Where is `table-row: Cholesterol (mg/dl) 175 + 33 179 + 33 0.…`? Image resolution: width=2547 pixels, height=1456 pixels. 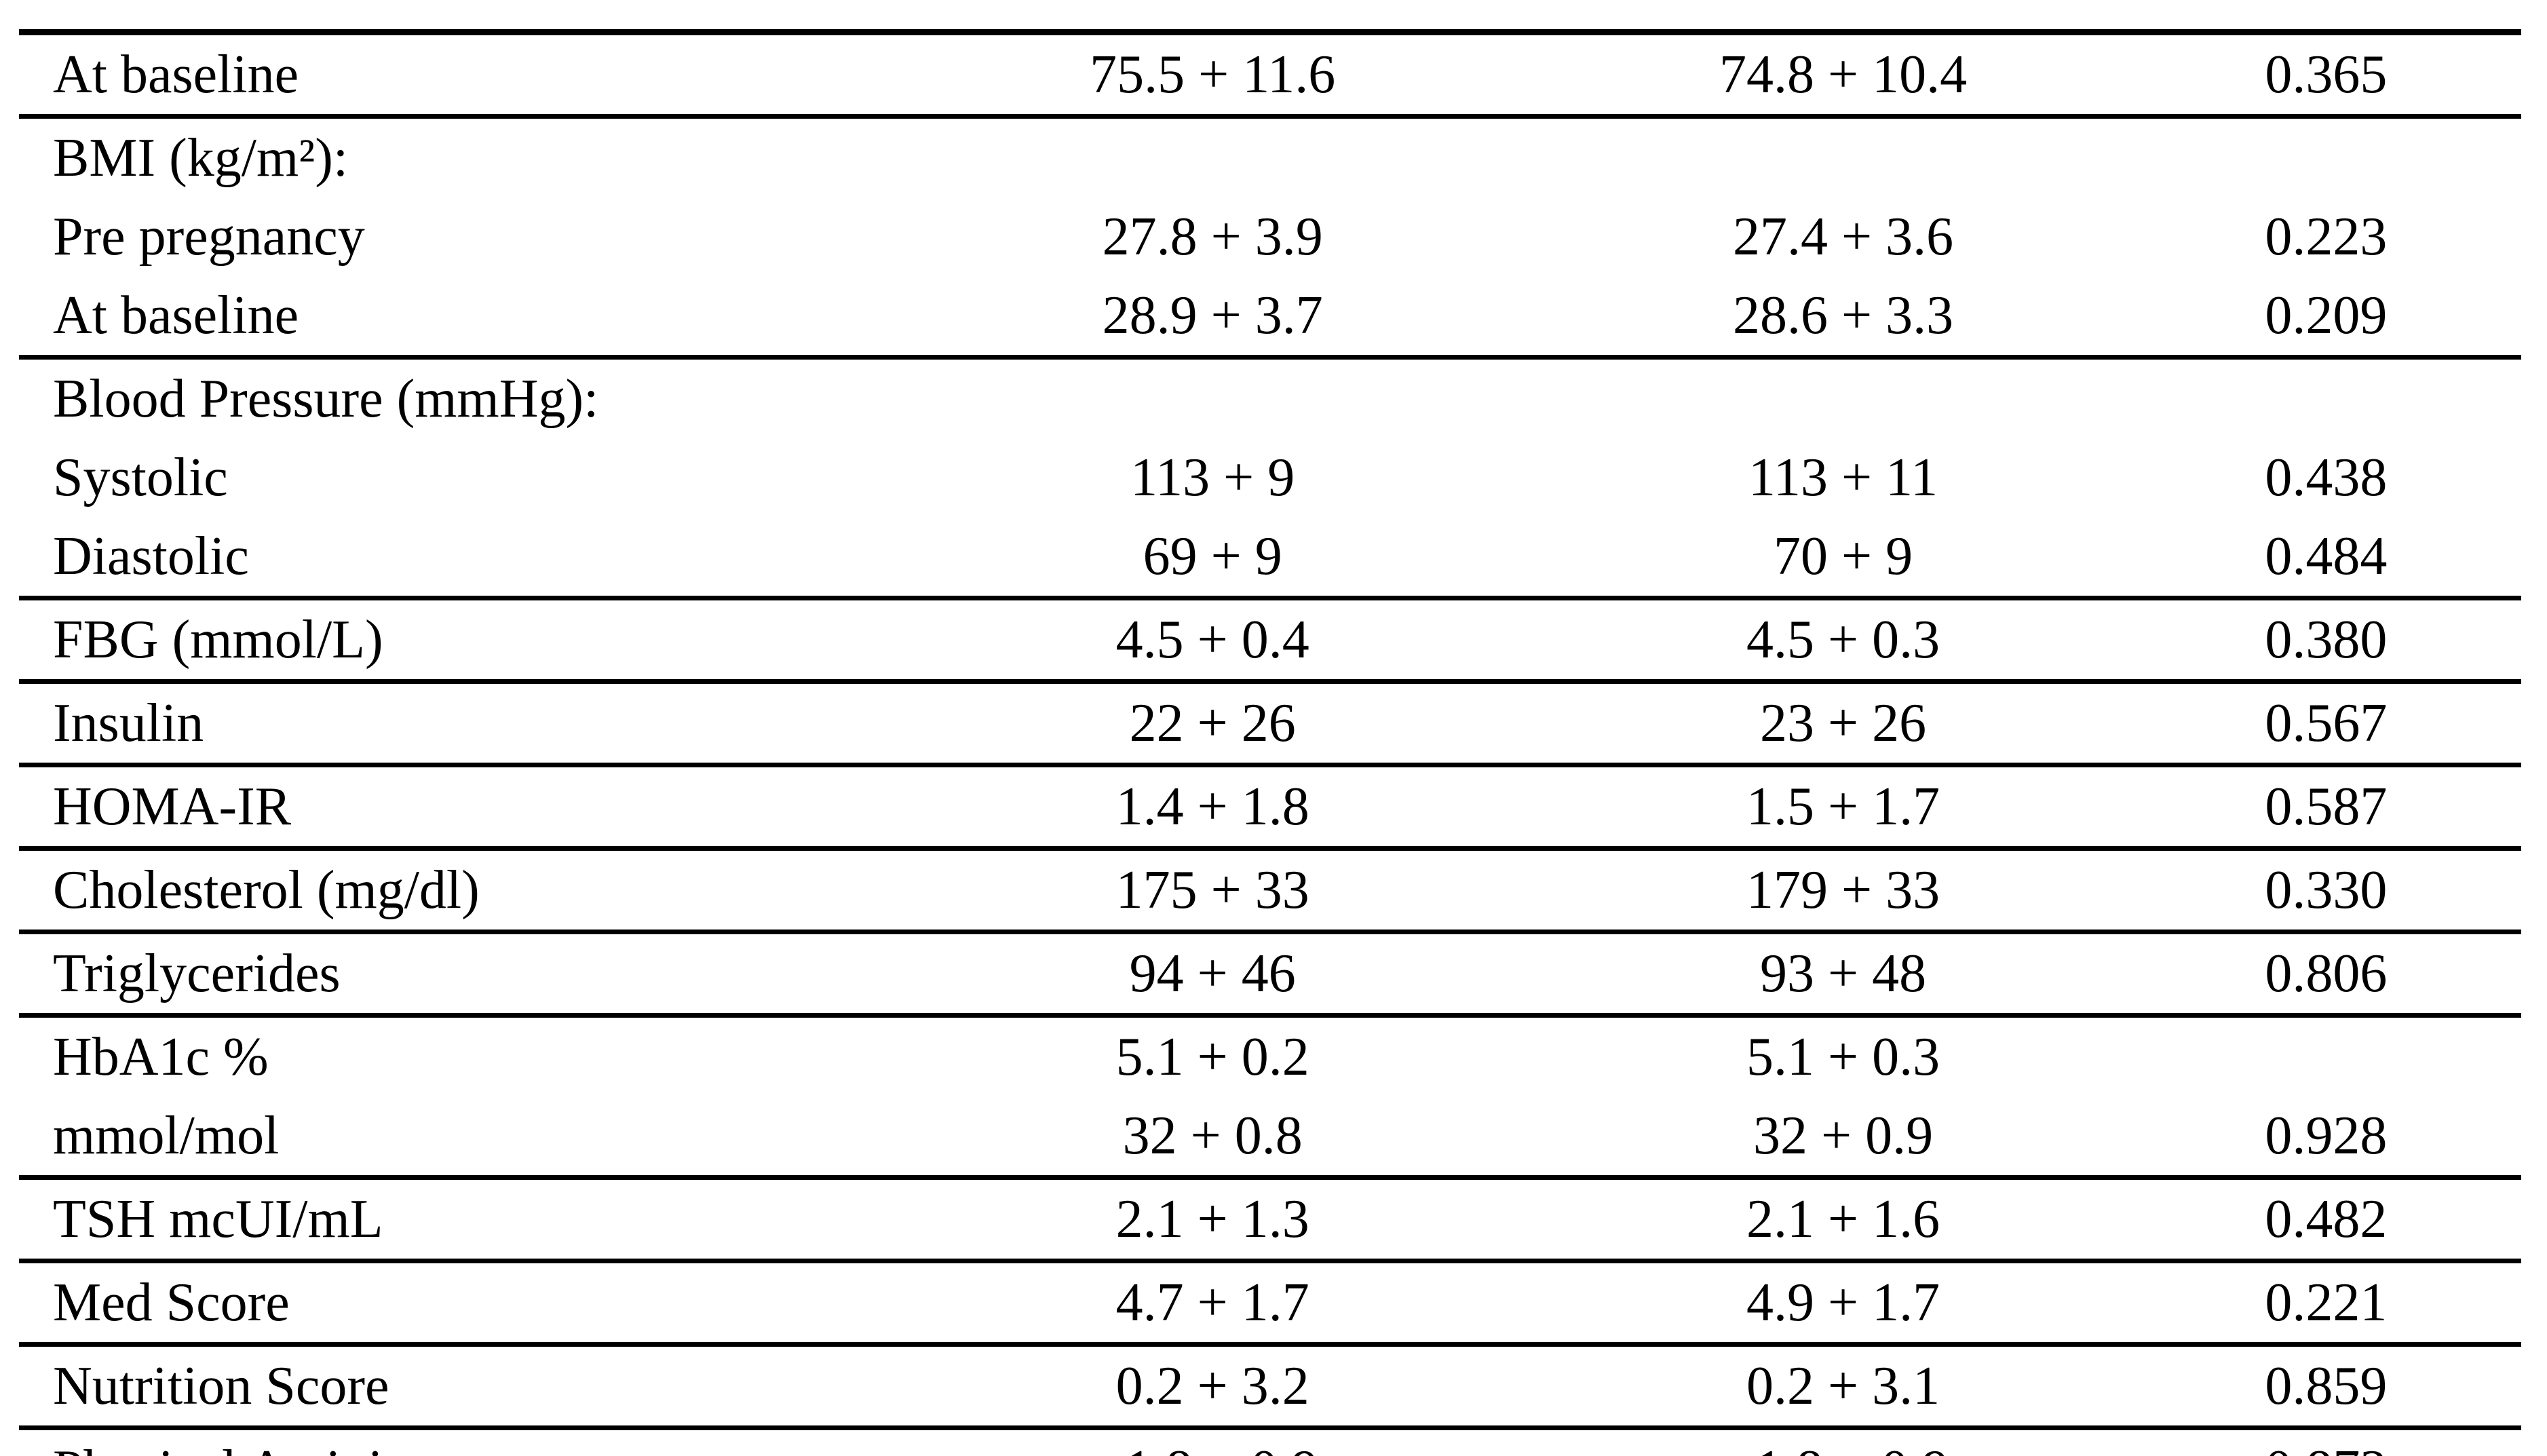
table-row: Cholesterol (mg/dl) 175 + 33 179 + 33 0.… is located at coordinates (1270, 890).